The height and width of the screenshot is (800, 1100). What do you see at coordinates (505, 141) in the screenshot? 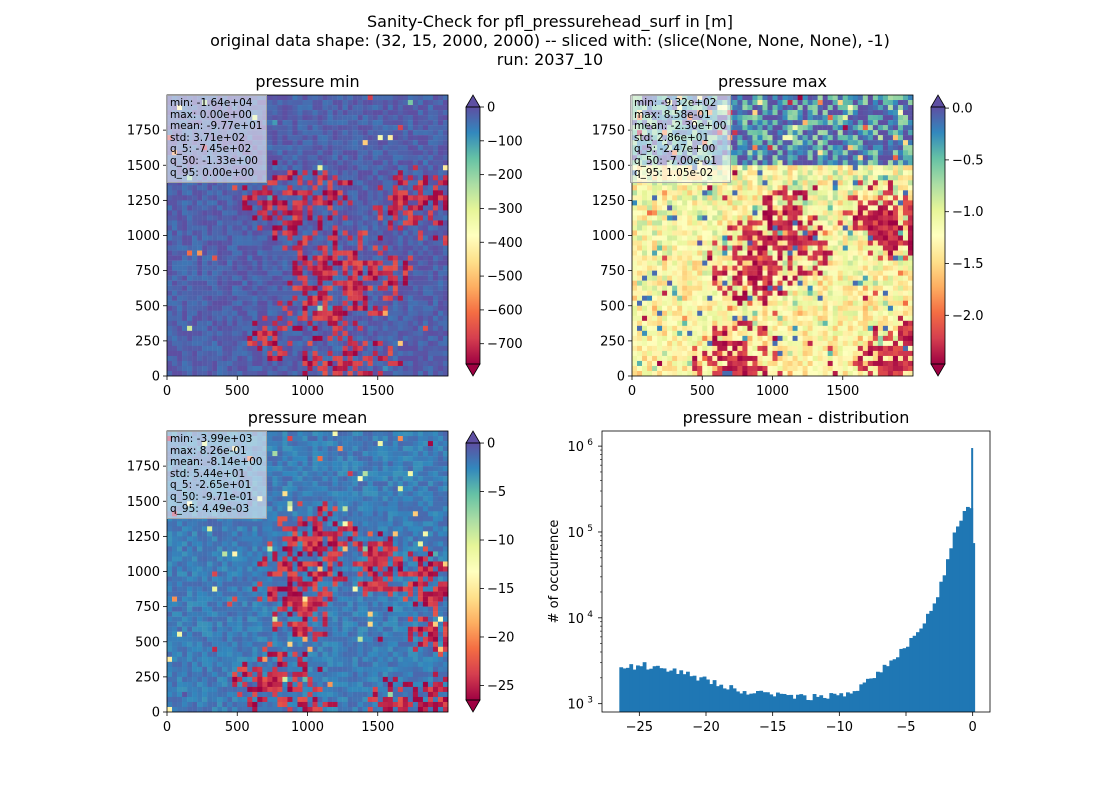
I see `colorbar-tick-label: −100` at bounding box center [505, 141].